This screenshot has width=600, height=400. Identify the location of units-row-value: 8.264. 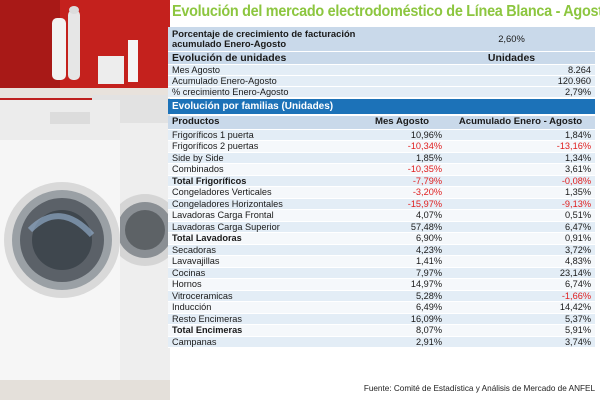
(511, 70).